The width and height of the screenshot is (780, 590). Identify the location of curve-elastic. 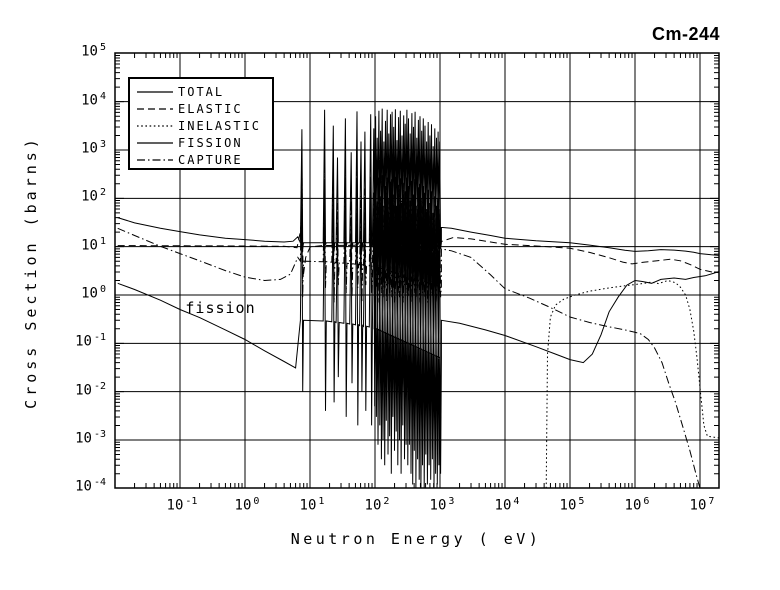
(418, 245).